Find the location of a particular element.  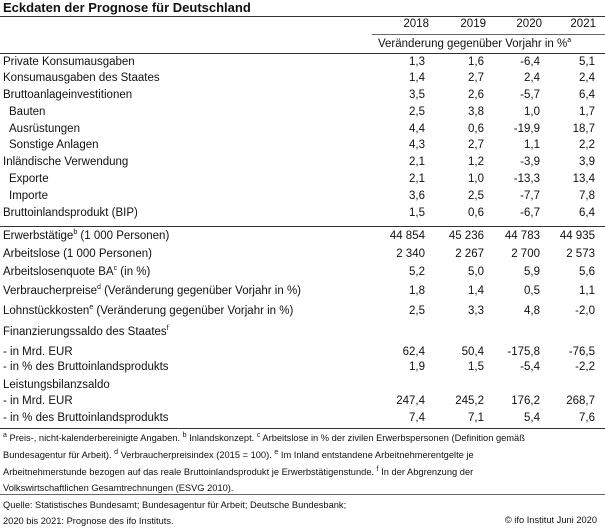

row-label: Bruttoanlageinvestitionen is located at coordinates (68, 95).